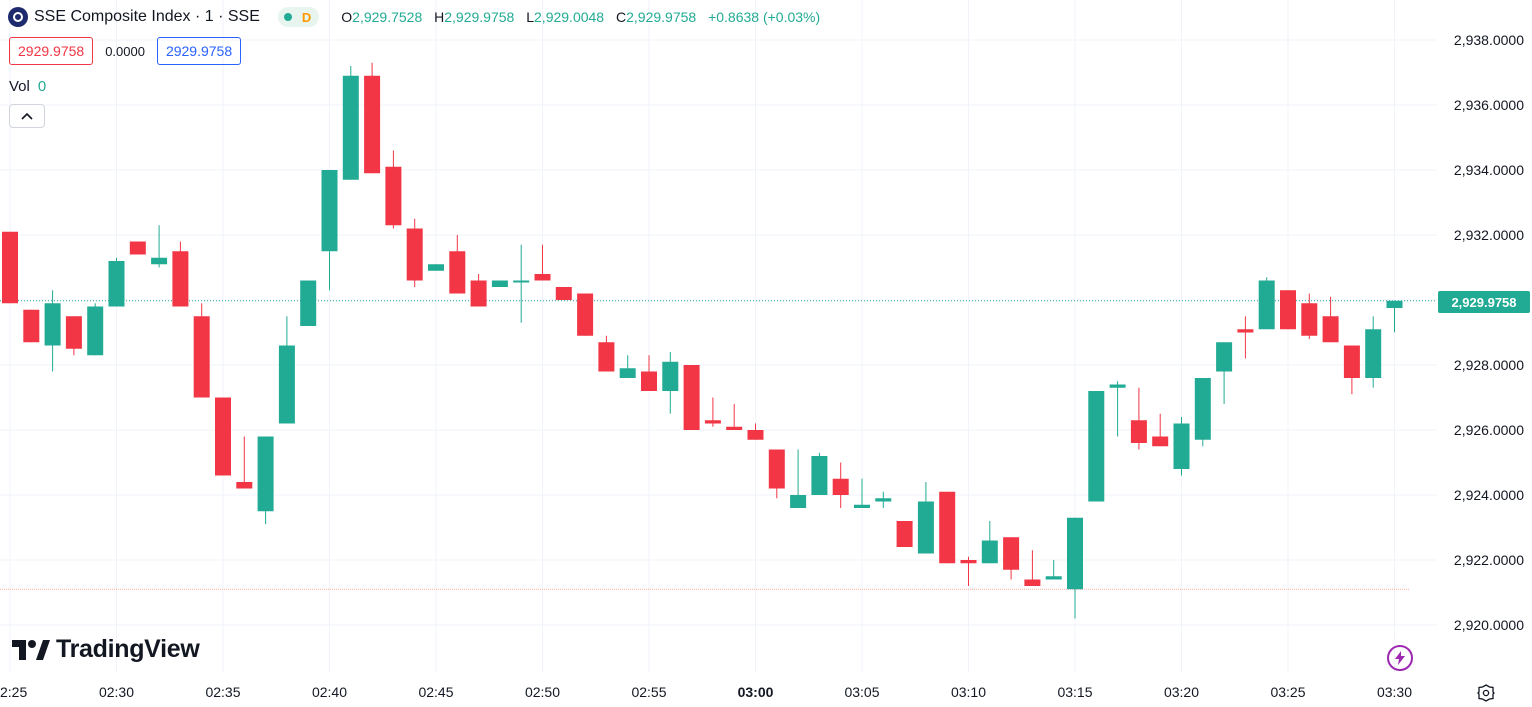  I want to click on collapse-legend-button, so click(27, 116).